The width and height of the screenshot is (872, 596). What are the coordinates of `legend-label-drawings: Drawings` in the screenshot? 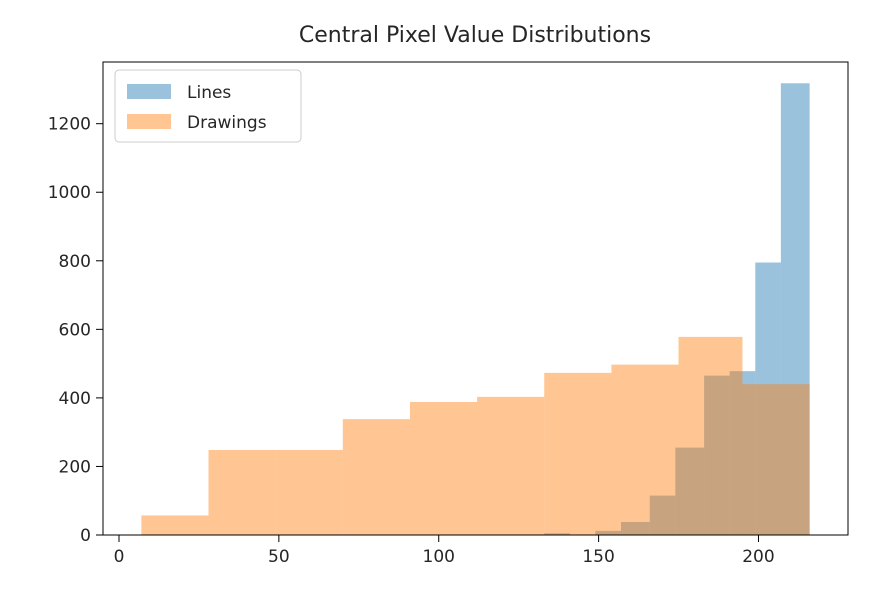 It's located at (227, 123).